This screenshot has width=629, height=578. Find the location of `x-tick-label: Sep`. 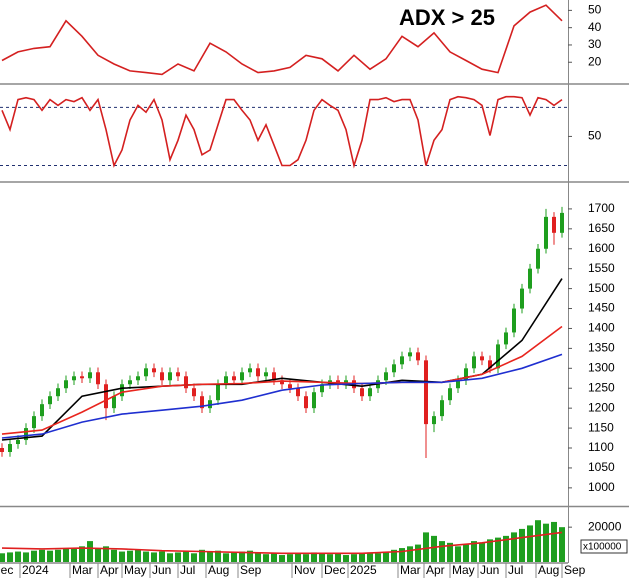

x-tick-label: Sep is located at coordinates (251, 570).